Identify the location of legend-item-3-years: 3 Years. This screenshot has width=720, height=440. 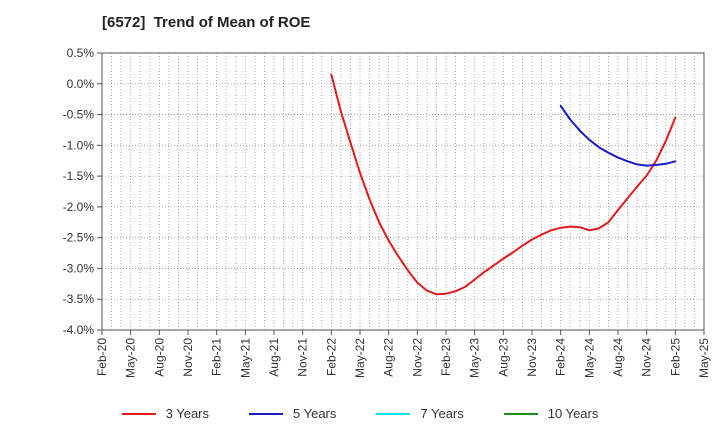
(165, 413).